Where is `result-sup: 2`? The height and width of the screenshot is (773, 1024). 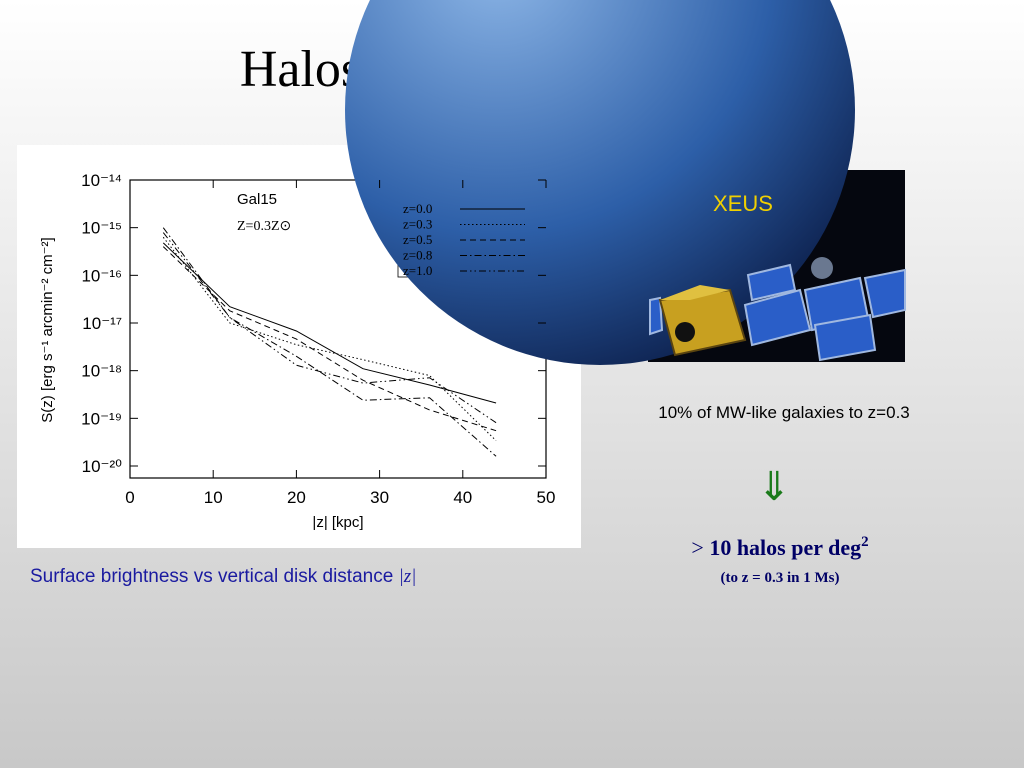
result-sup: 2 is located at coordinates (865, 542).